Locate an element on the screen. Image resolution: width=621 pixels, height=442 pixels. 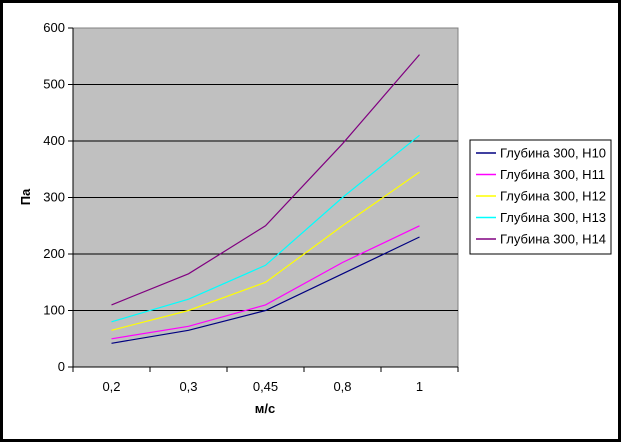
y-tick-label: 300 is located at coordinates (54, 197).